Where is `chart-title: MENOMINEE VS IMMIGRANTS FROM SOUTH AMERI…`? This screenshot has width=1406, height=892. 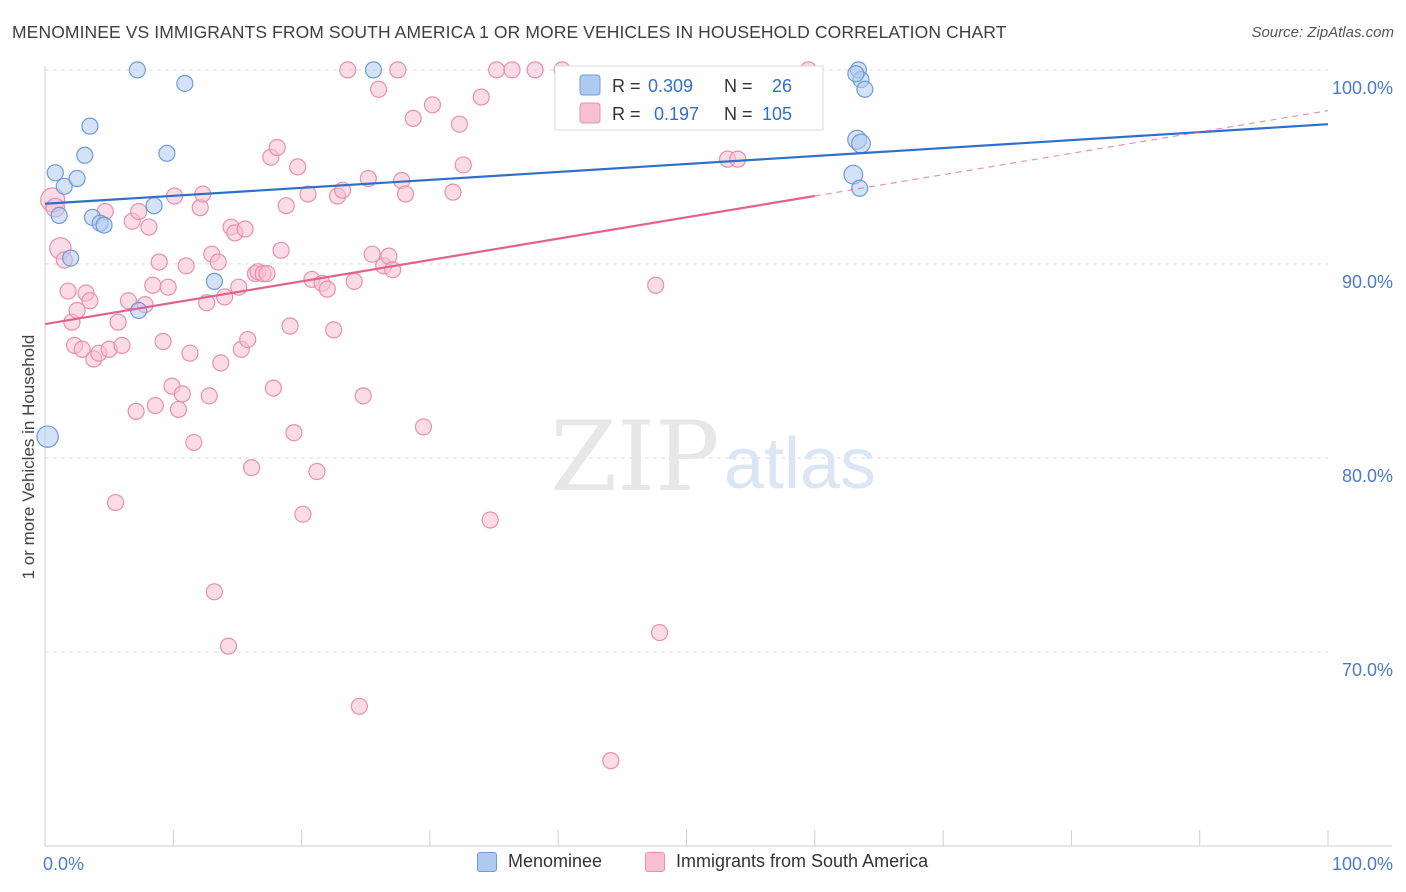 chart-title: MENOMINEE VS IMMIGRANTS FROM SOUTH AMERI… is located at coordinates (509, 32).